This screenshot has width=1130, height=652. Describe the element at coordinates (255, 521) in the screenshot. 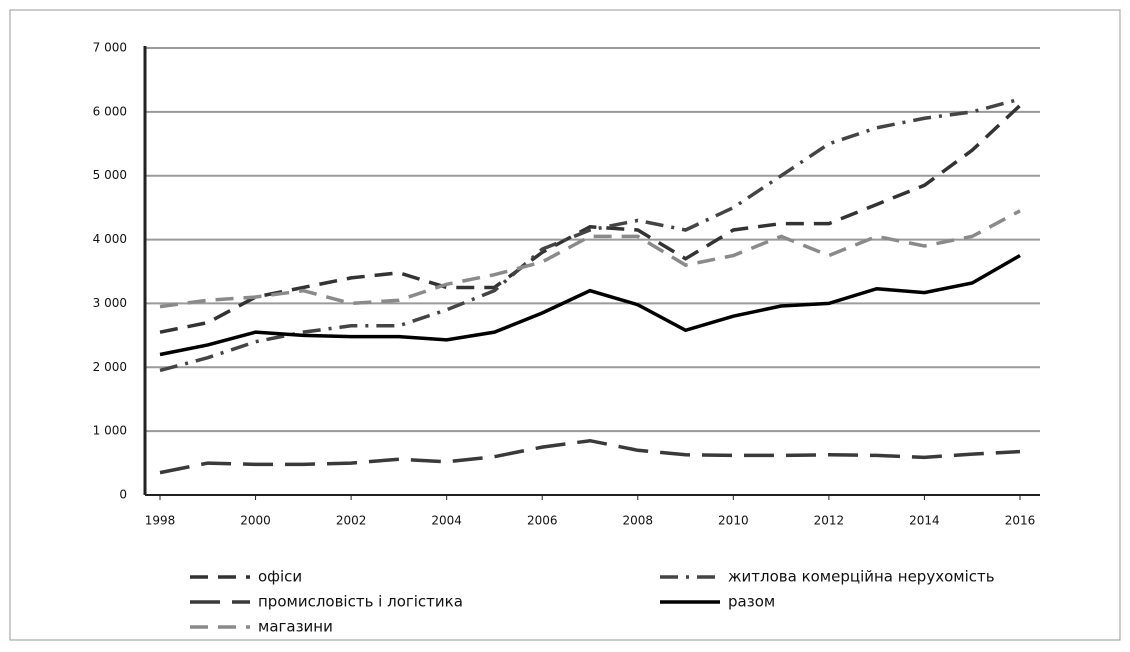

I see `x-tick-label: 2000` at that location.